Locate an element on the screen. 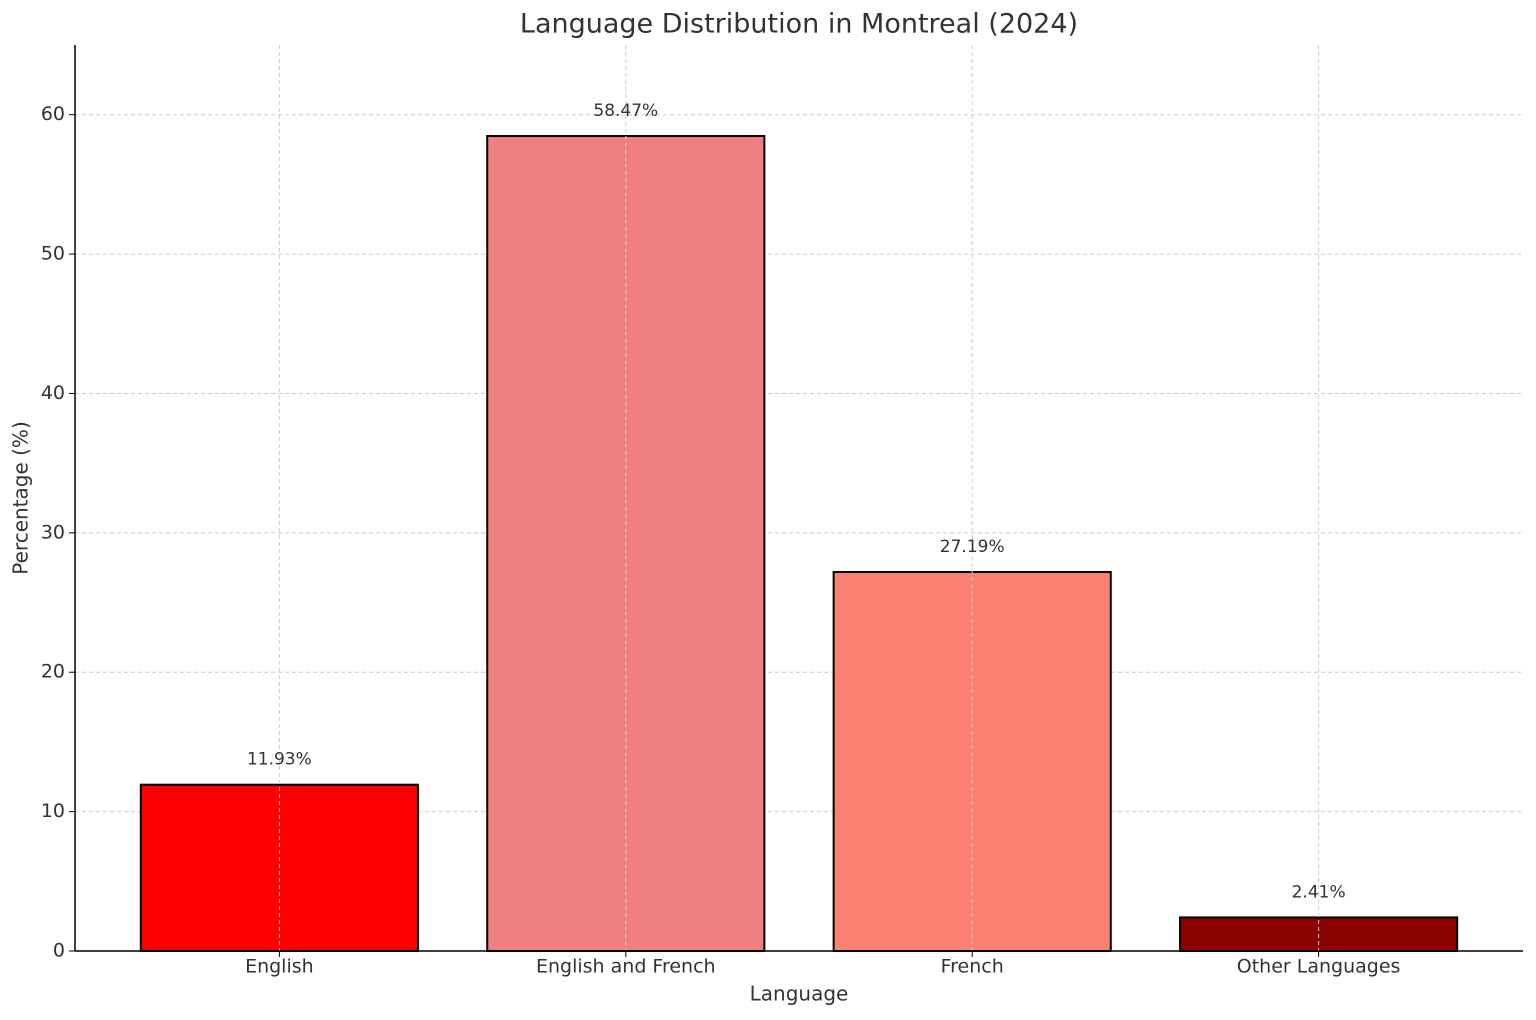  value-label: 58.47% is located at coordinates (625, 111).